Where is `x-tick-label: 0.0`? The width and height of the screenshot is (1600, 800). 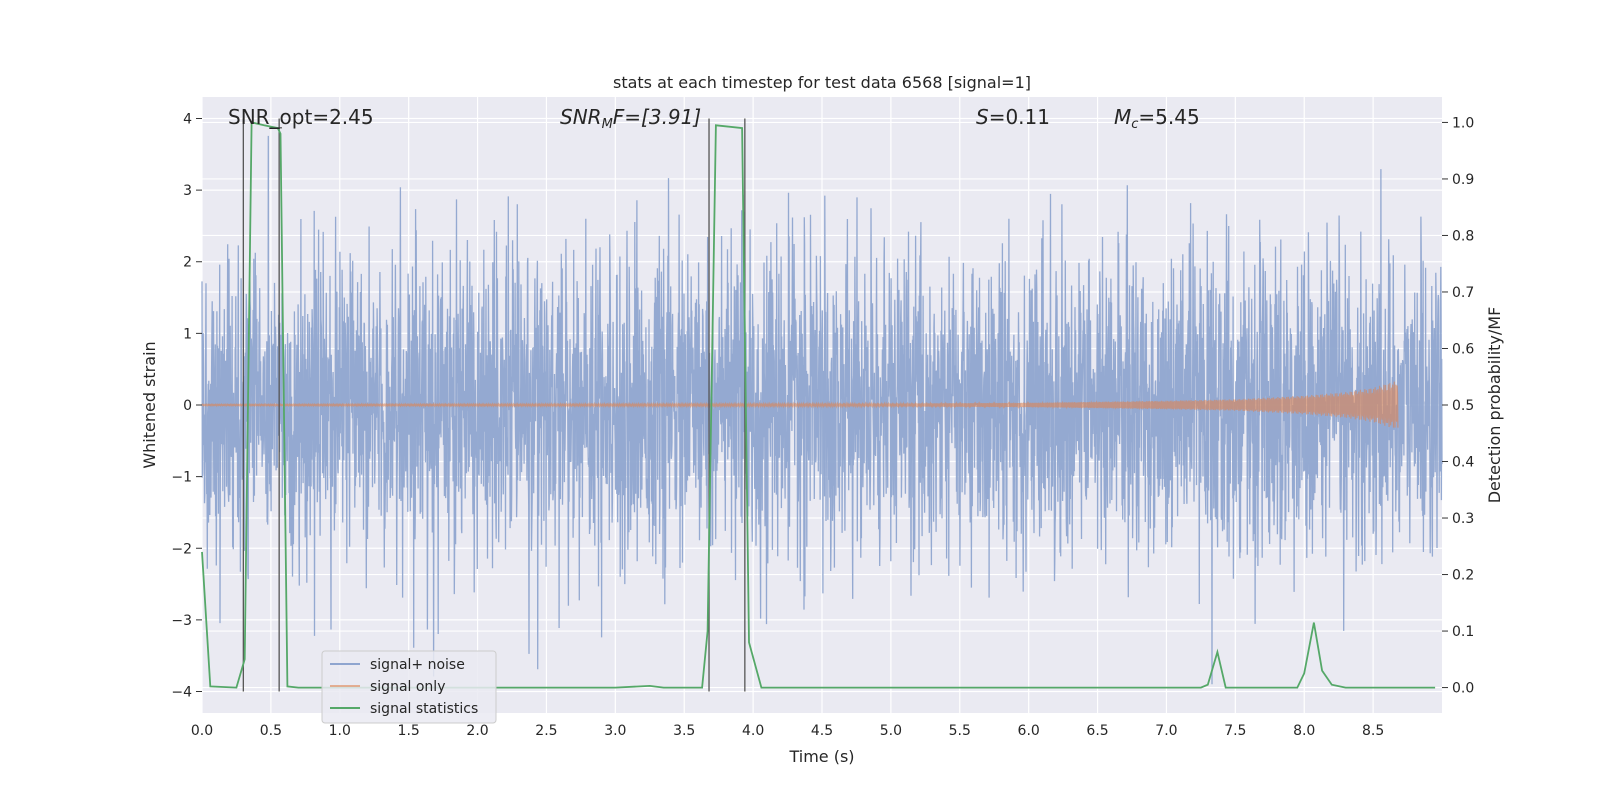 x-tick-label: 0.0 is located at coordinates (202, 731).